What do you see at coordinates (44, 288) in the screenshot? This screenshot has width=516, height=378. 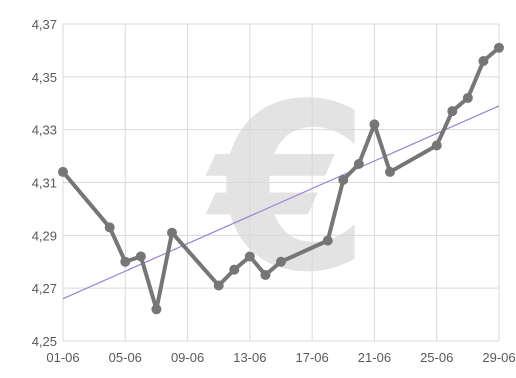 I see `y-tick-label: 4,27` at bounding box center [44, 288].